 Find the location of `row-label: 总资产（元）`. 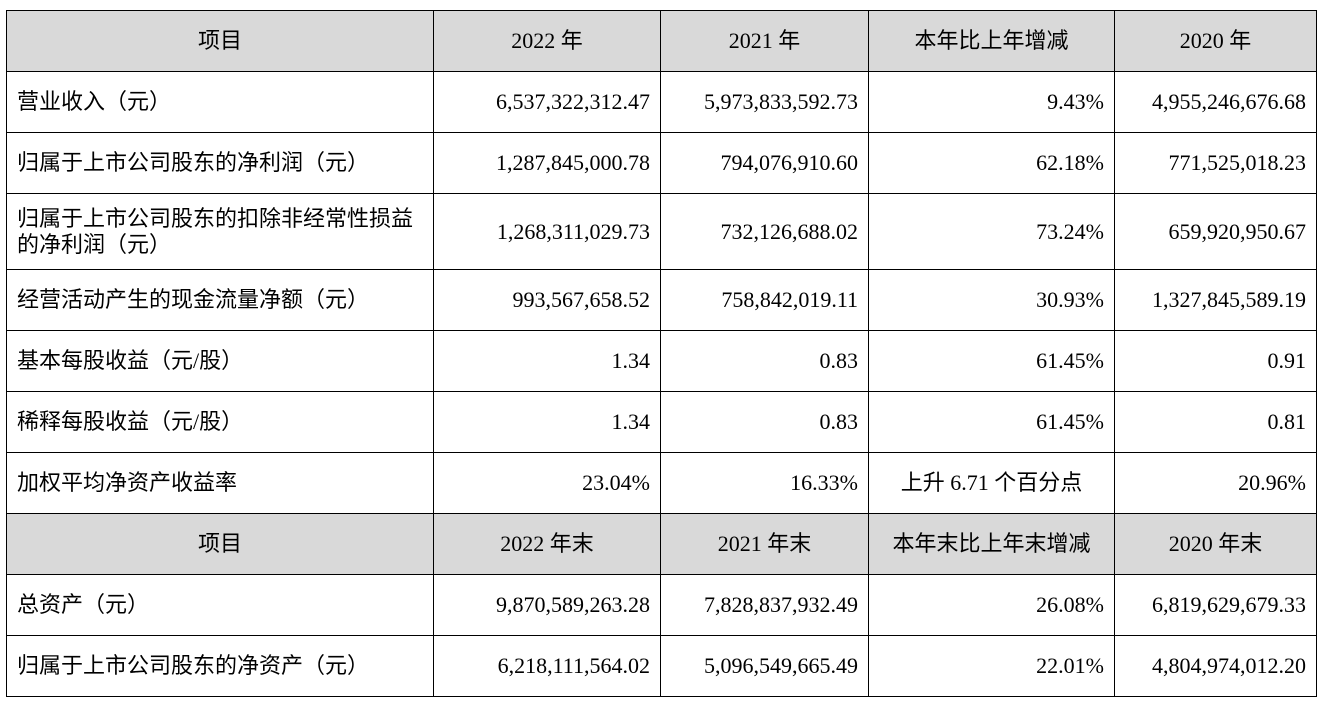

row-label: 总资产（元） is located at coordinates (220, 605).